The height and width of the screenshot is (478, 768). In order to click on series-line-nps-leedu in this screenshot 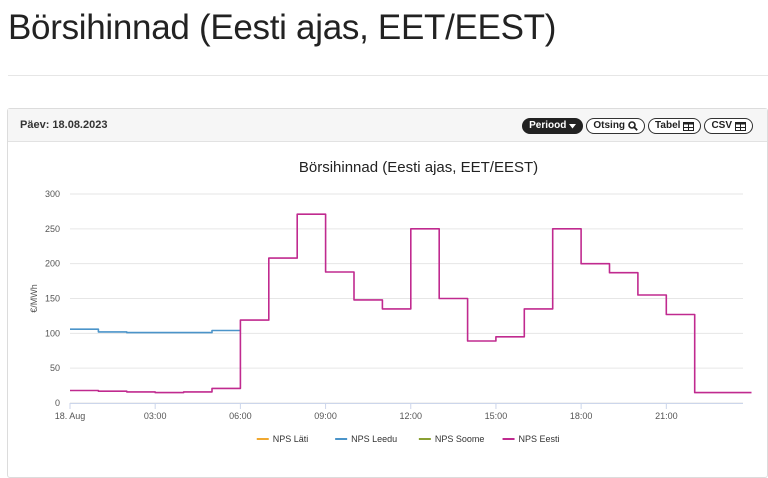, I will do `click(155, 331)`.